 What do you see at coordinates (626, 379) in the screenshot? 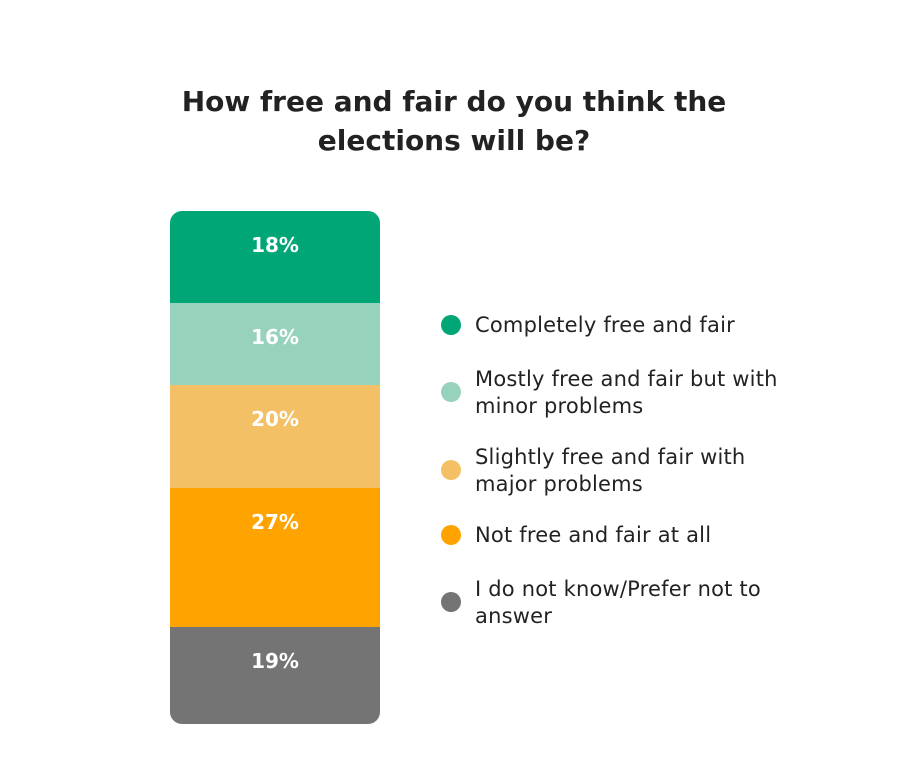
I see `legend-label-2-line-1: Mostly free and fair but with` at bounding box center [626, 379].